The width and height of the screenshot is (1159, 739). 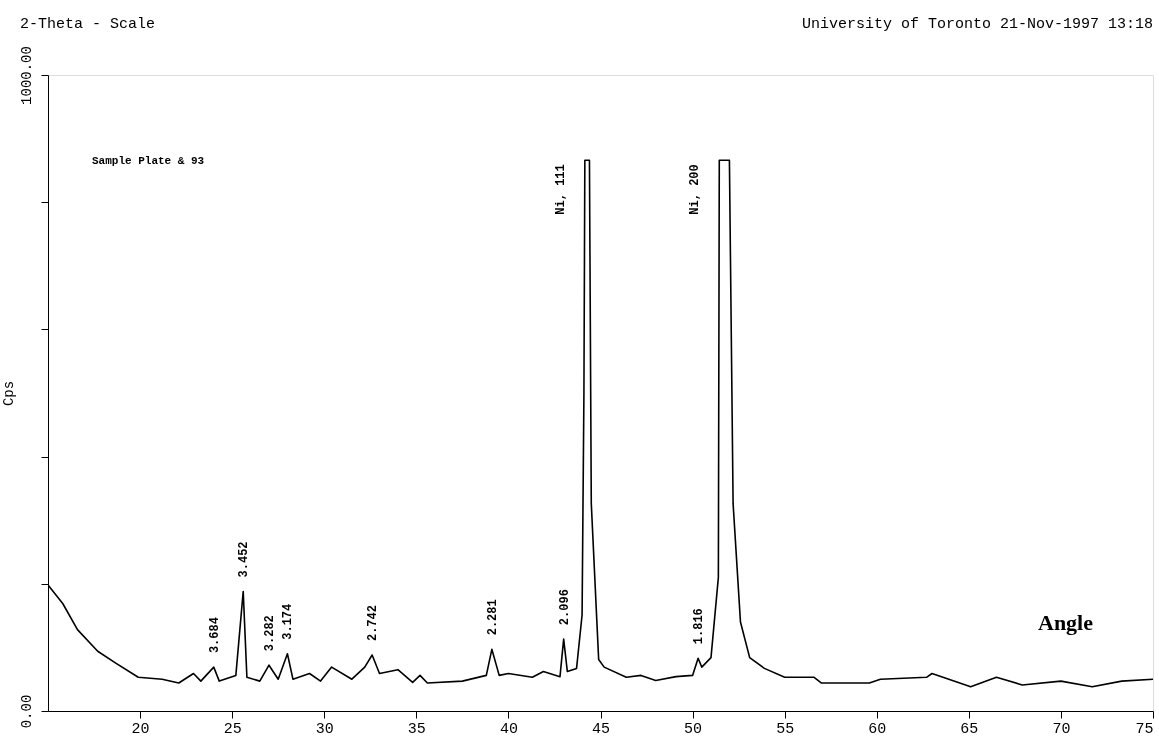 I want to click on annotation: 2.742, so click(x=373, y=623).